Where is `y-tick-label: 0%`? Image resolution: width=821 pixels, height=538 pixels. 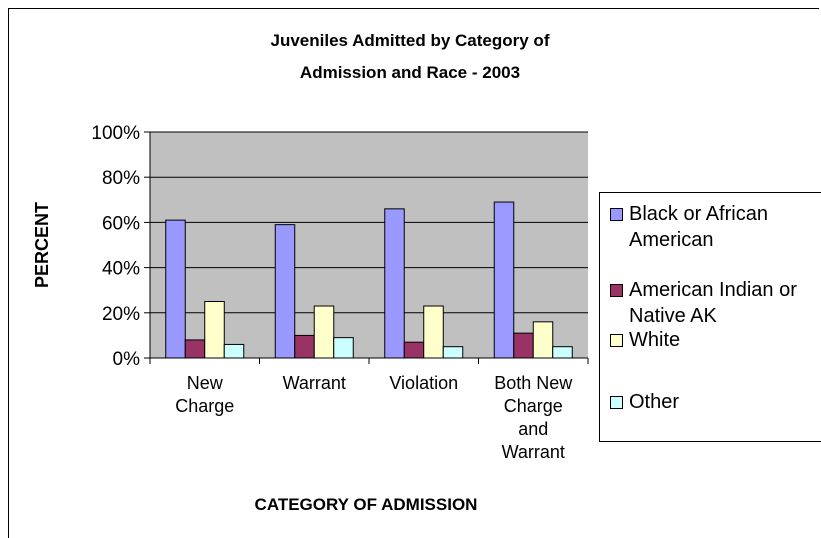
y-tick-label: 0% is located at coordinates (127, 359).